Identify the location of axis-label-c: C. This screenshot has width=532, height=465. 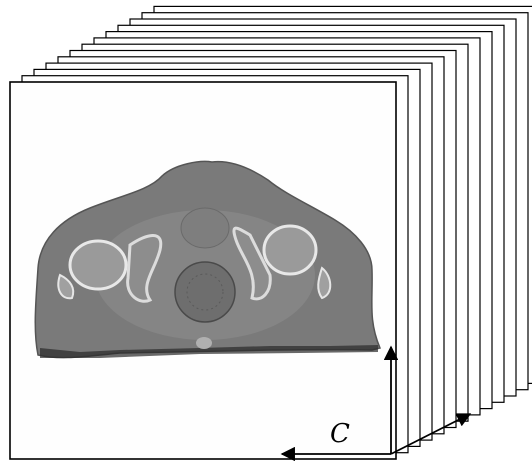
(340, 434).